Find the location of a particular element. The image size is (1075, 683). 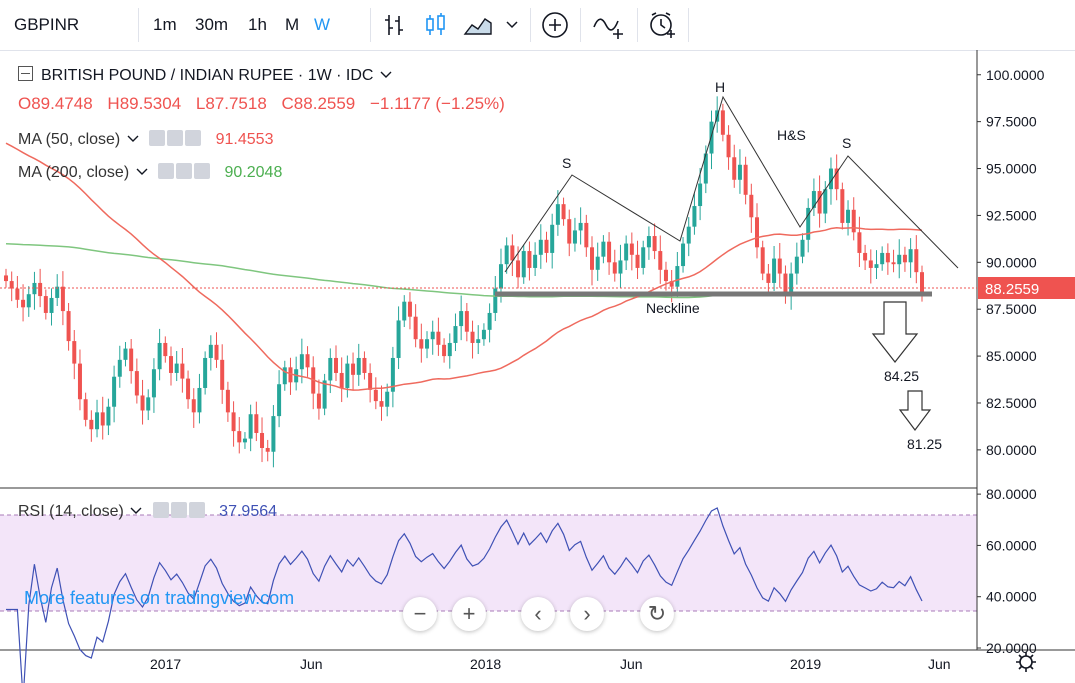

interval-week: W is located at coordinates (322, 24).